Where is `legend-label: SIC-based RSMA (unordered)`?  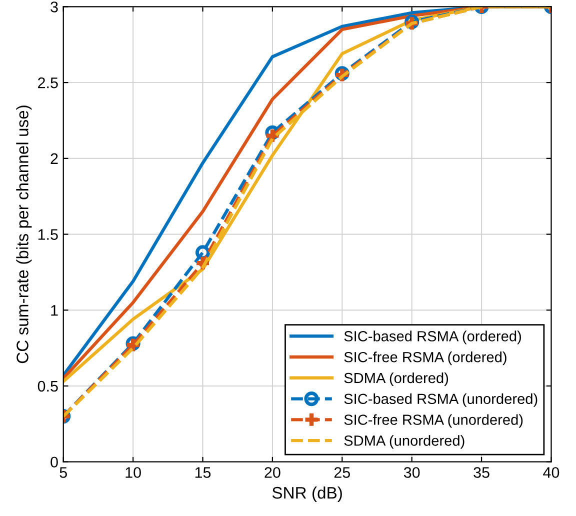 legend-label: SIC-based RSMA (unordered) is located at coordinates (441, 400).